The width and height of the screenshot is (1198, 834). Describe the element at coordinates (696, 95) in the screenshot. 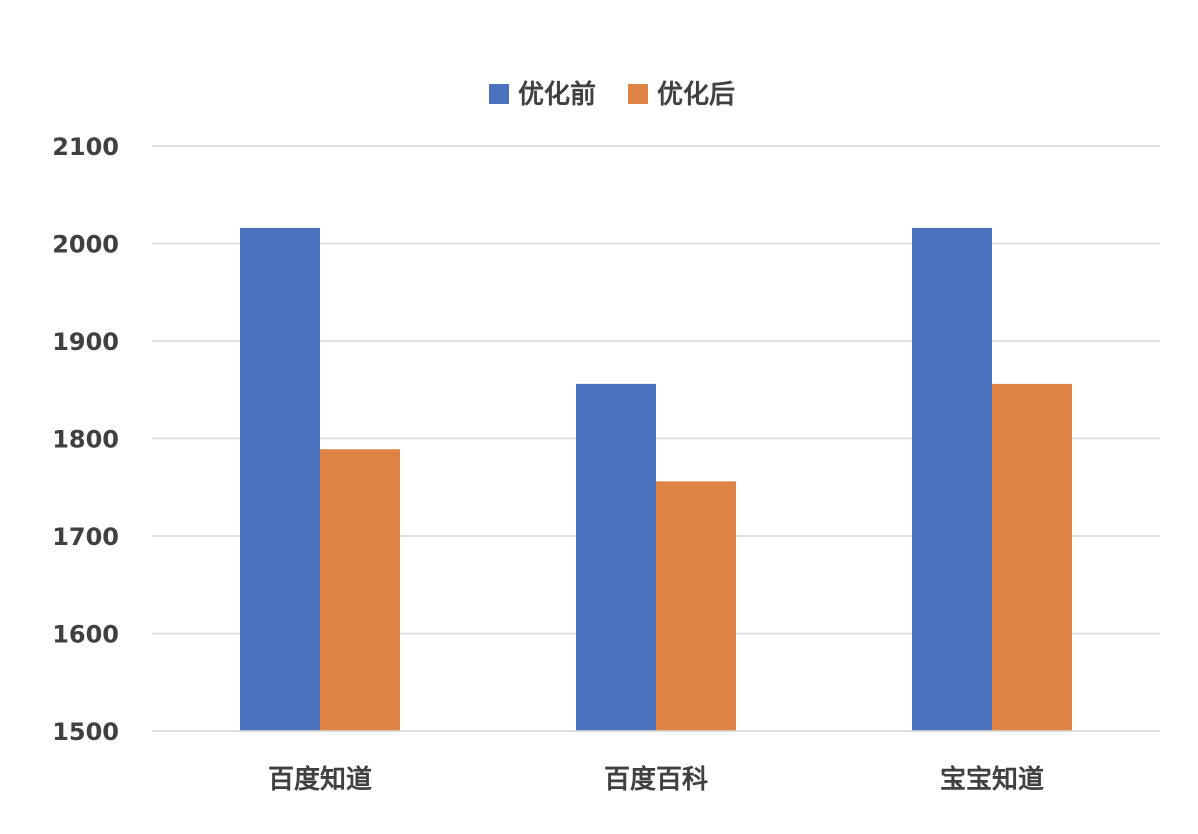

I see `legend-label-1: 优化后` at that location.